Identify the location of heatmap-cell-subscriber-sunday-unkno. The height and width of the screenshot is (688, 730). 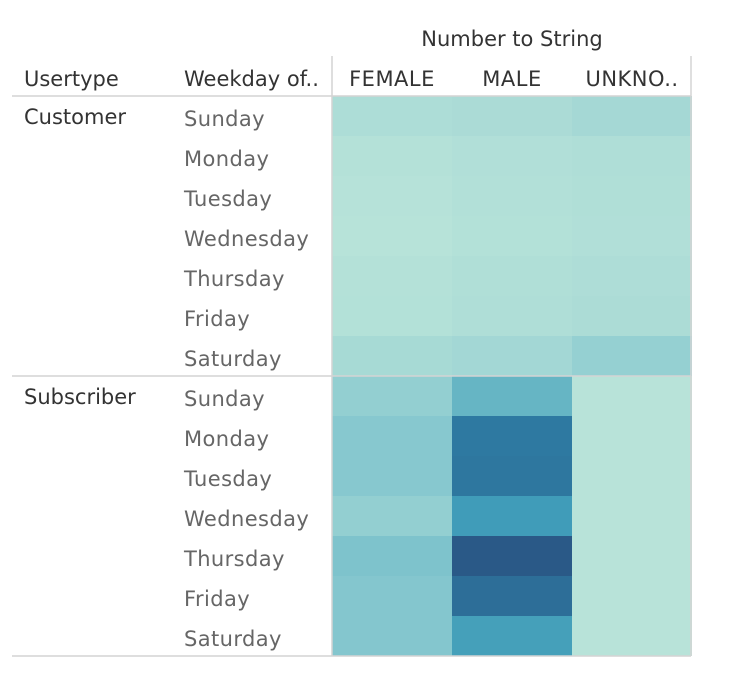
(632, 396).